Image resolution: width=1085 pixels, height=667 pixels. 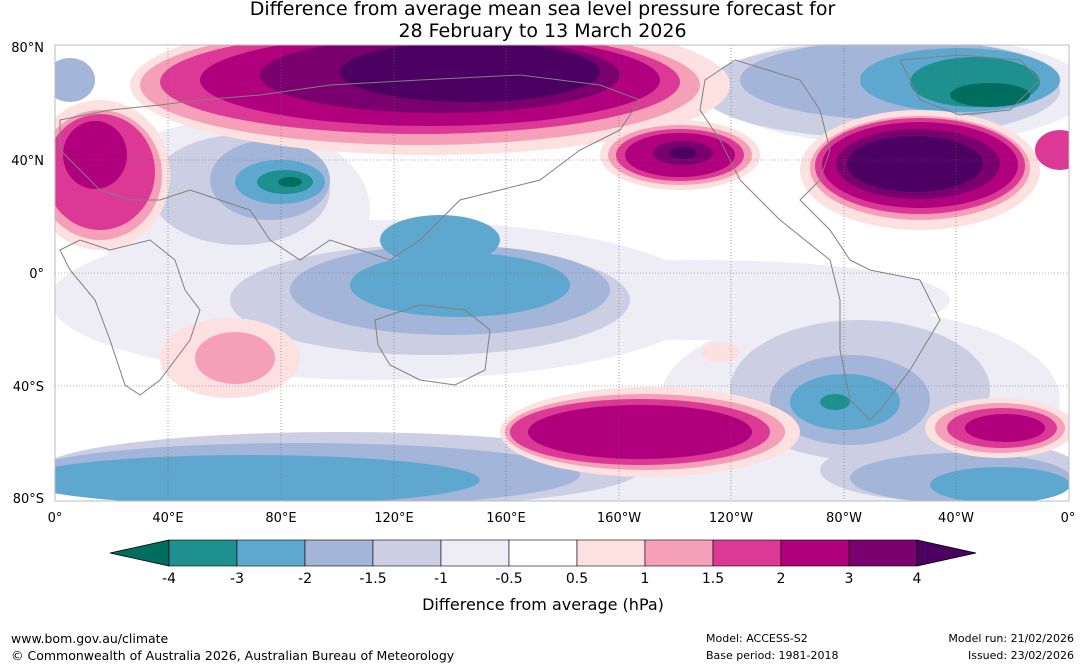 What do you see at coordinates (27, 274) in the screenshot?
I see `lat-labels: 80°N 40°N 0° 40°S 80°S` at bounding box center [27, 274].